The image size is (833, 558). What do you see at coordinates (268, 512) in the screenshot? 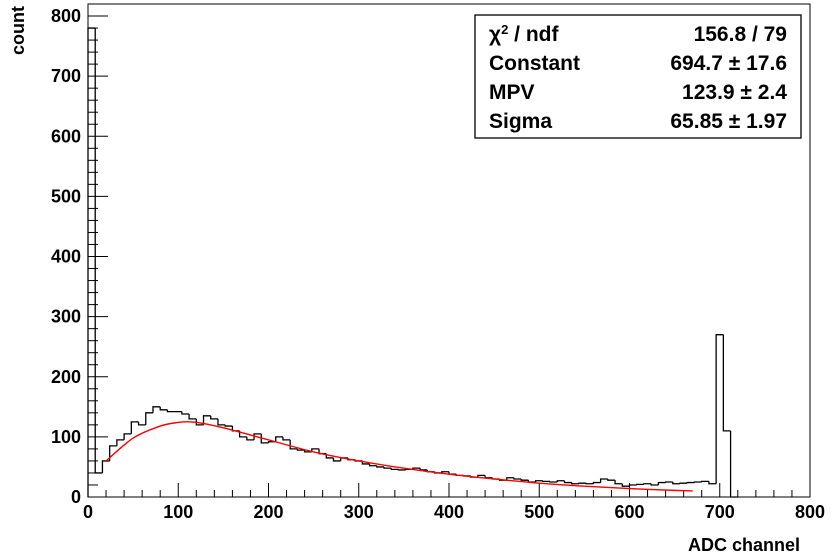
I see `x-tick-label: 200` at bounding box center [268, 512].